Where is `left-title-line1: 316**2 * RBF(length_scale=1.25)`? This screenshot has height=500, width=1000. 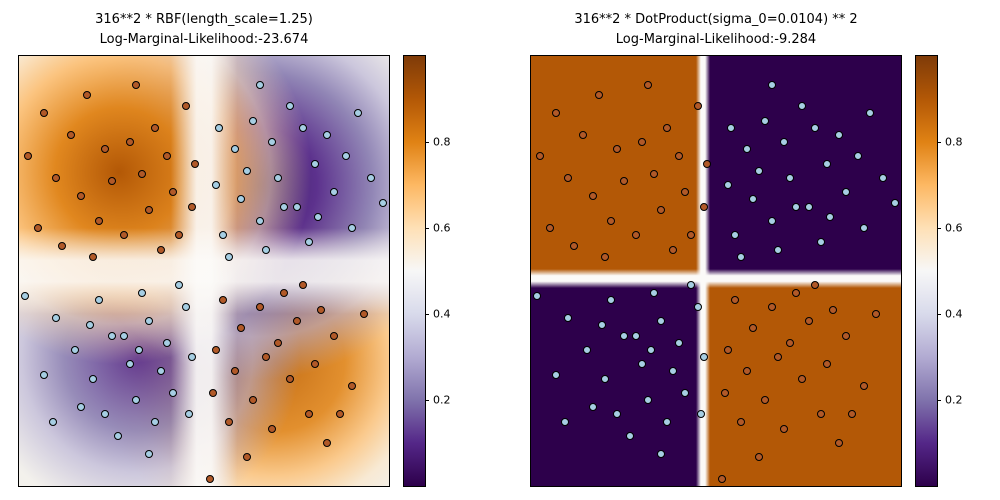 left-title-line1: 316**2 * RBF(length_scale=1.25) is located at coordinates (204, 19).